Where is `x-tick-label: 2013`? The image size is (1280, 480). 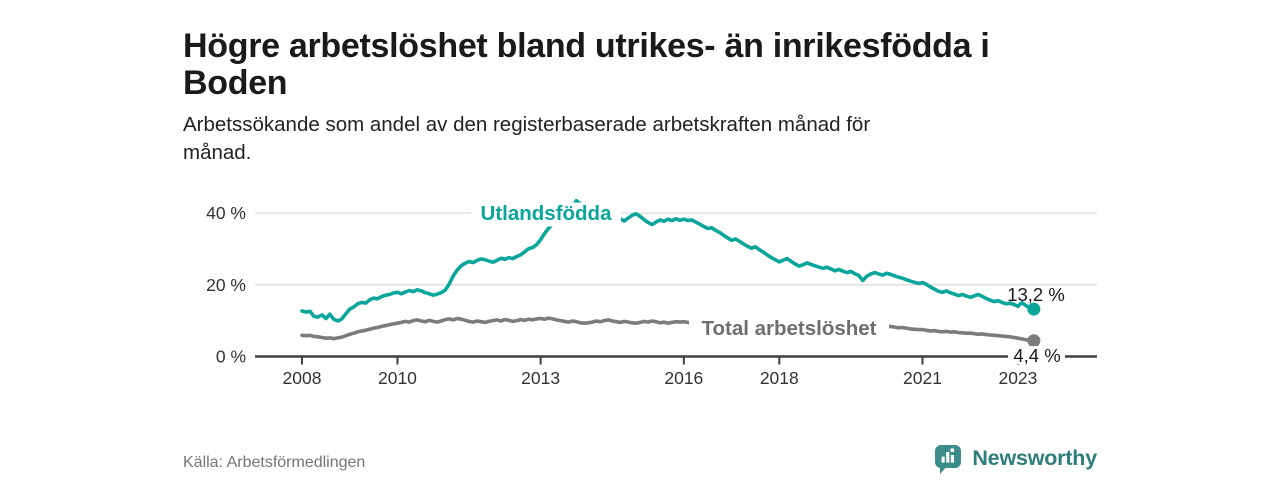 x-tick-label: 2013 is located at coordinates (540, 378).